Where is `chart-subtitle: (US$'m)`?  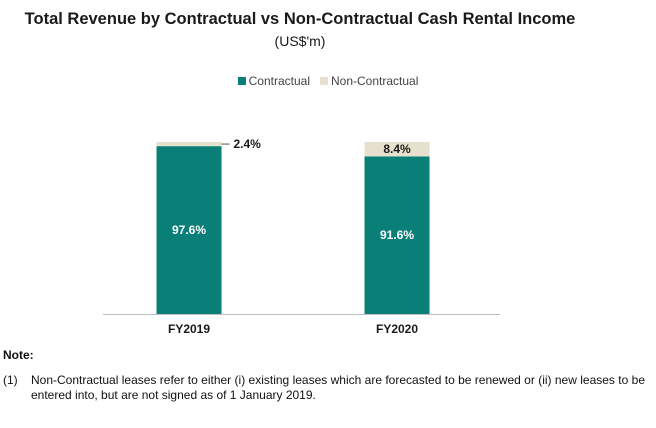
chart-subtitle: (US$'m) is located at coordinates (300, 41).